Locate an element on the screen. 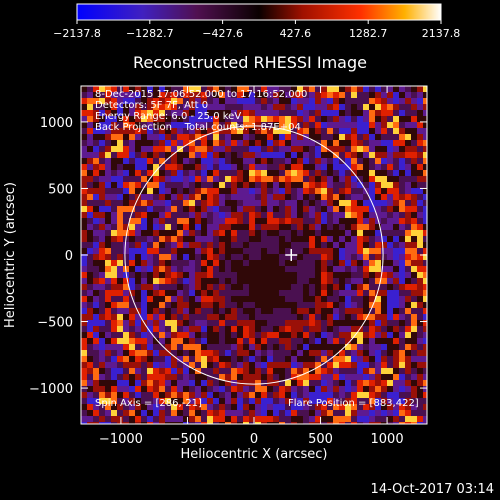  x-tick-label: −1000 is located at coordinates (121, 439).